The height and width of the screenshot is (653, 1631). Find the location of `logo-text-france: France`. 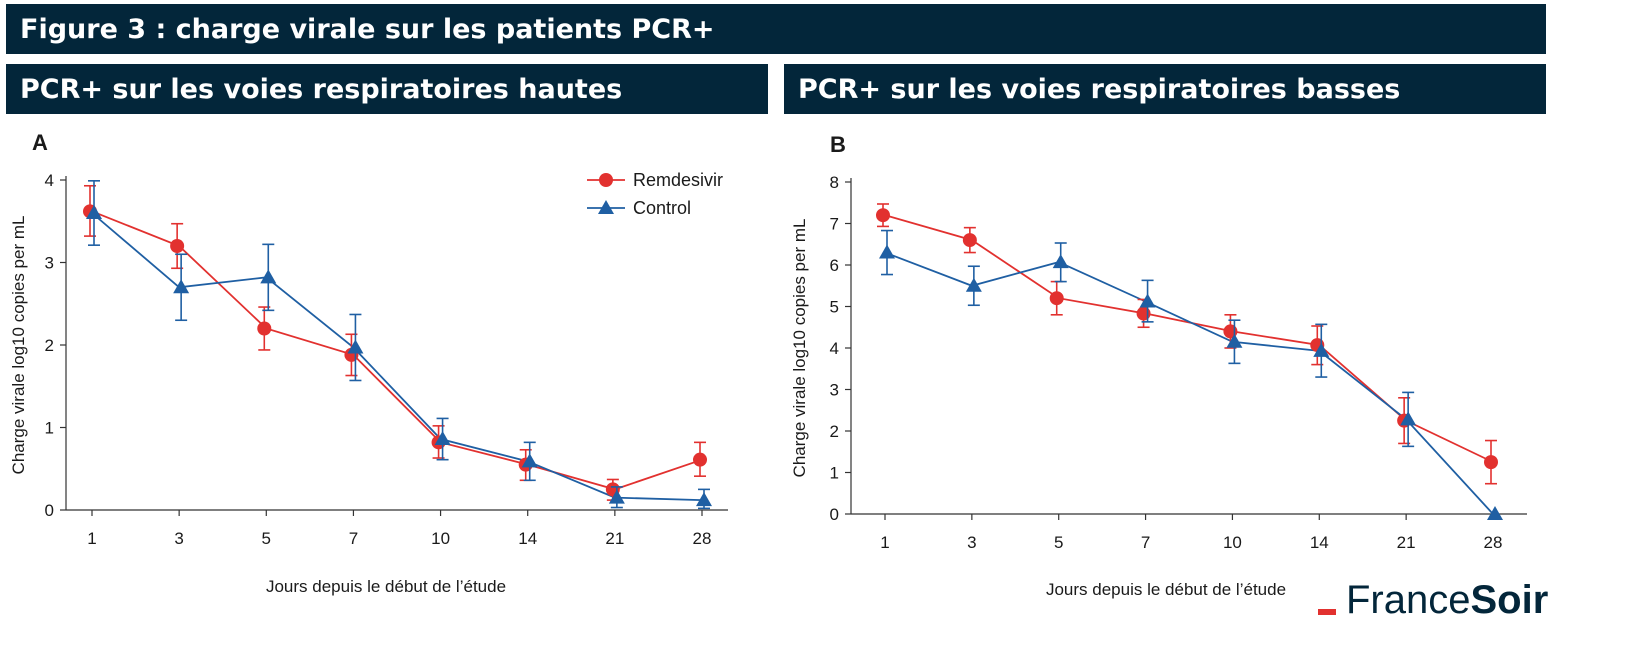

logo-text-france: France is located at coordinates (1408, 600).